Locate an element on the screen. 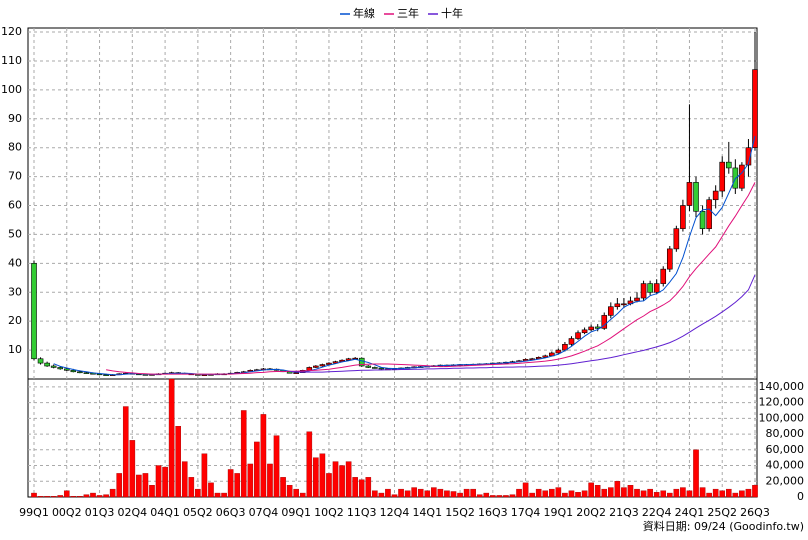  x-tick-label: 15Q2 is located at coordinates (460, 512).